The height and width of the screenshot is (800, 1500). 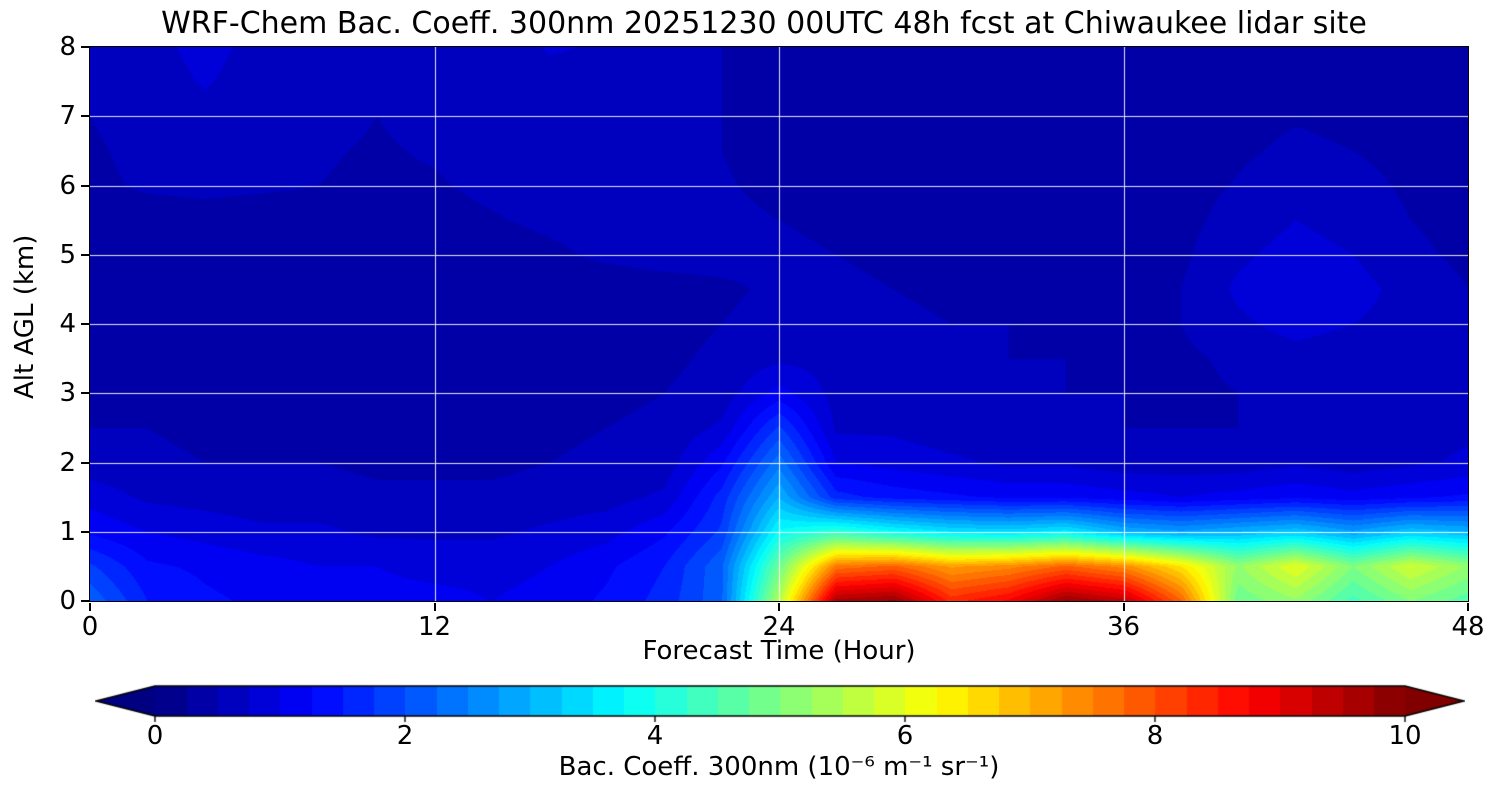 I want to click on colorbar-tick-label: 4, so click(x=655, y=736).